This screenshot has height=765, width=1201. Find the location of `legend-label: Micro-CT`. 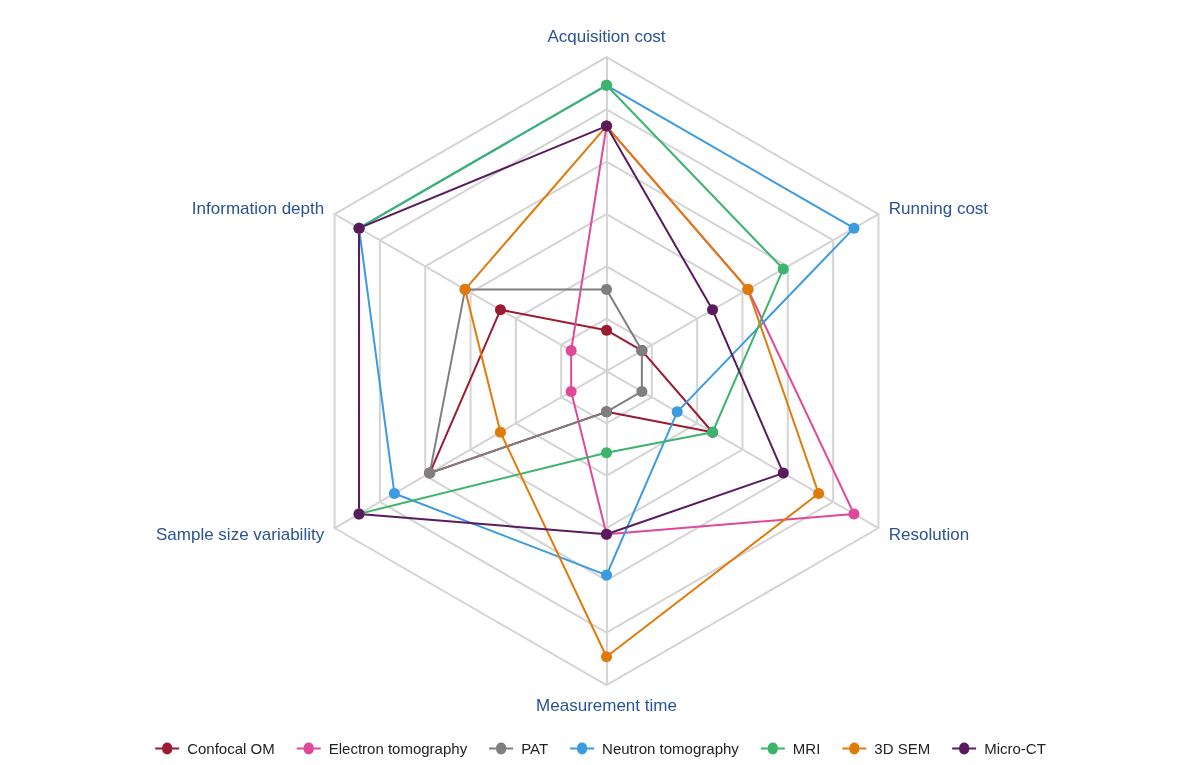

legend-label: Micro-CT is located at coordinates (1015, 748).